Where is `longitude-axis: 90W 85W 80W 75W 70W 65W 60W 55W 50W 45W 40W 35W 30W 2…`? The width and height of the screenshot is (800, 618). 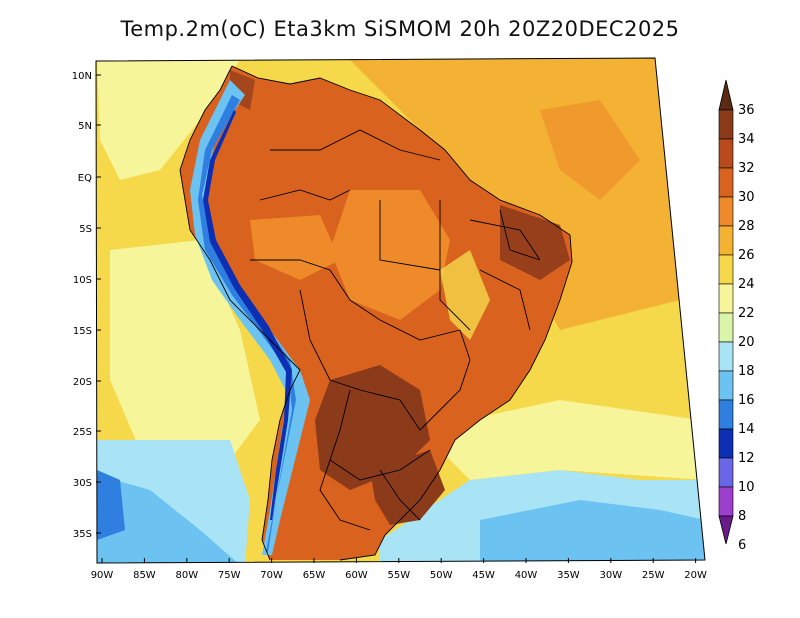 longitude-axis: 90W 85W 80W 75W 70W 65W 60W 55W 50W 45W 40W 35W 30W 2… is located at coordinates (399, 569).